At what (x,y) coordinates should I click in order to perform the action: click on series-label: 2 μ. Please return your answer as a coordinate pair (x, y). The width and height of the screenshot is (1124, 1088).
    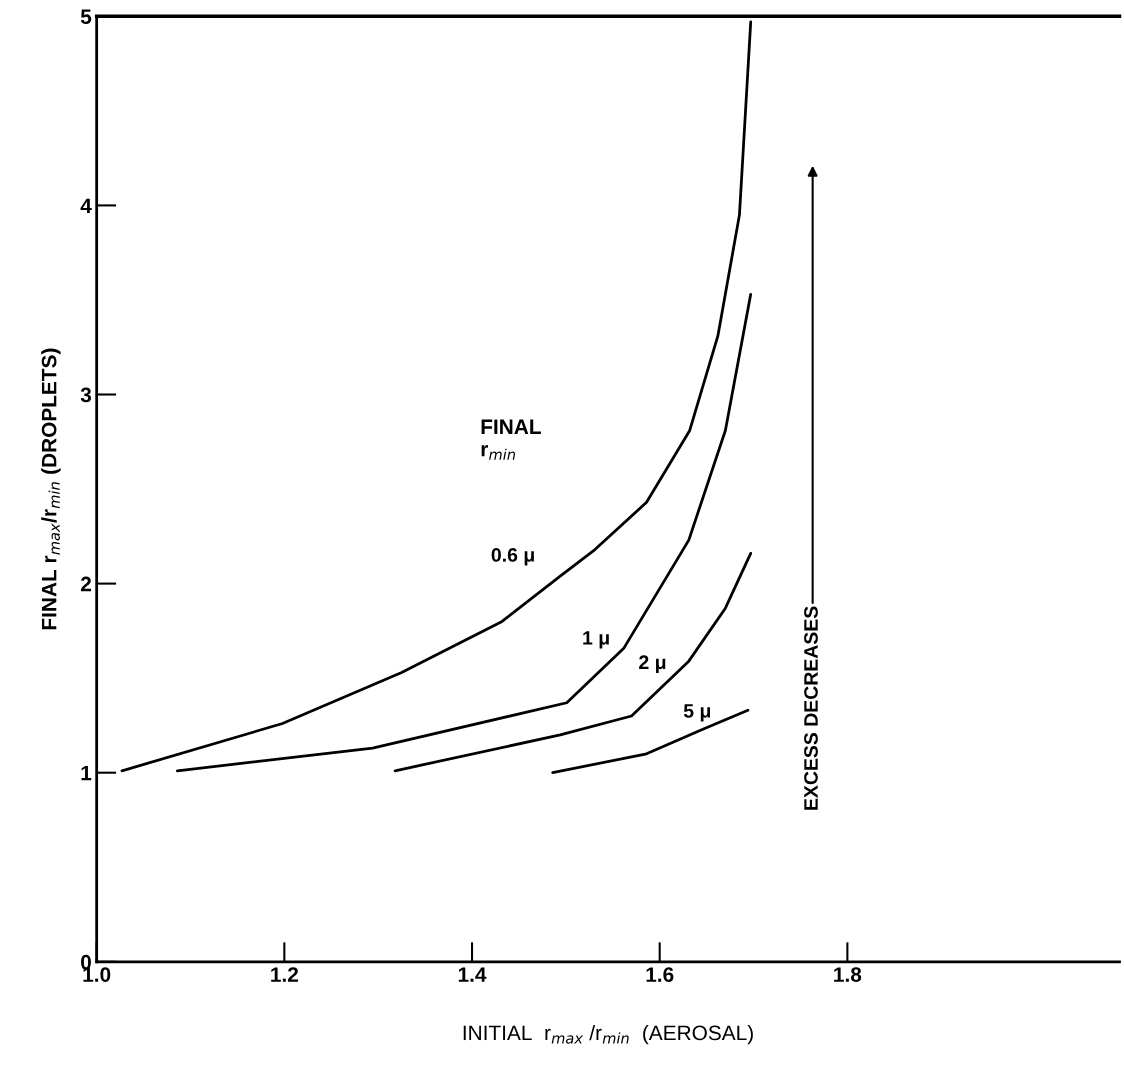
    Looking at the image, I should click on (652, 664).